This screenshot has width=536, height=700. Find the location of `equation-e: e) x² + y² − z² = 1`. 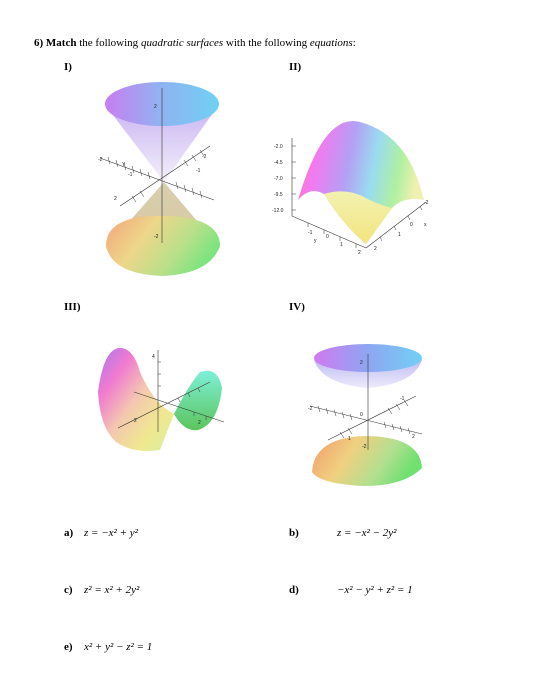

equation-e: e) x² + y² − z² = 1 is located at coordinates (108, 647).